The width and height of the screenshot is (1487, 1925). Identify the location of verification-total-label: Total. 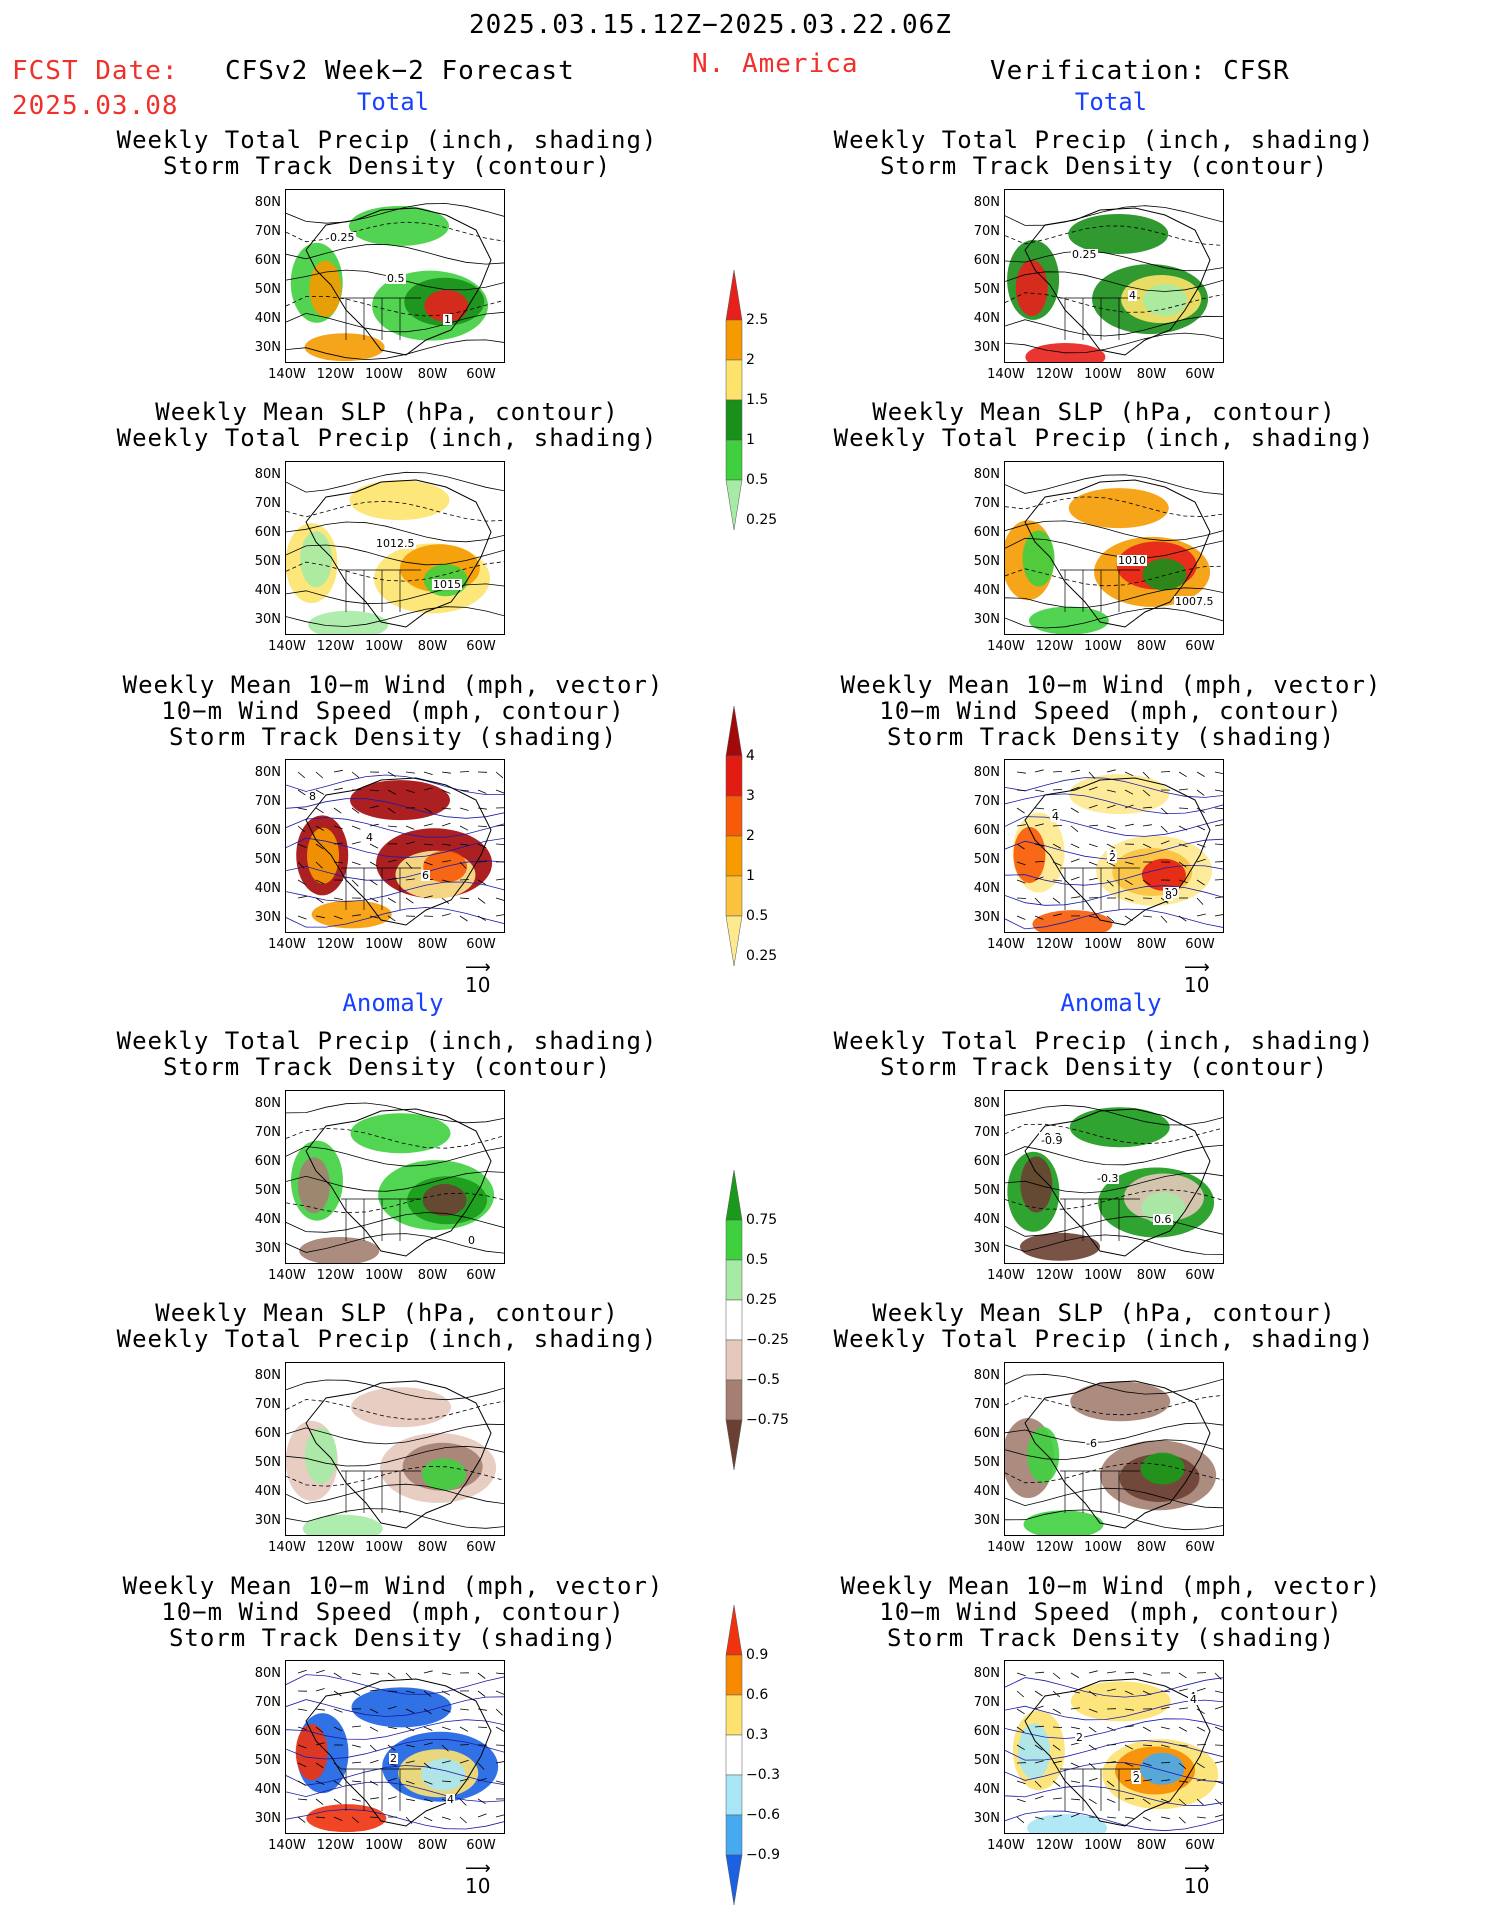
(1111, 102).